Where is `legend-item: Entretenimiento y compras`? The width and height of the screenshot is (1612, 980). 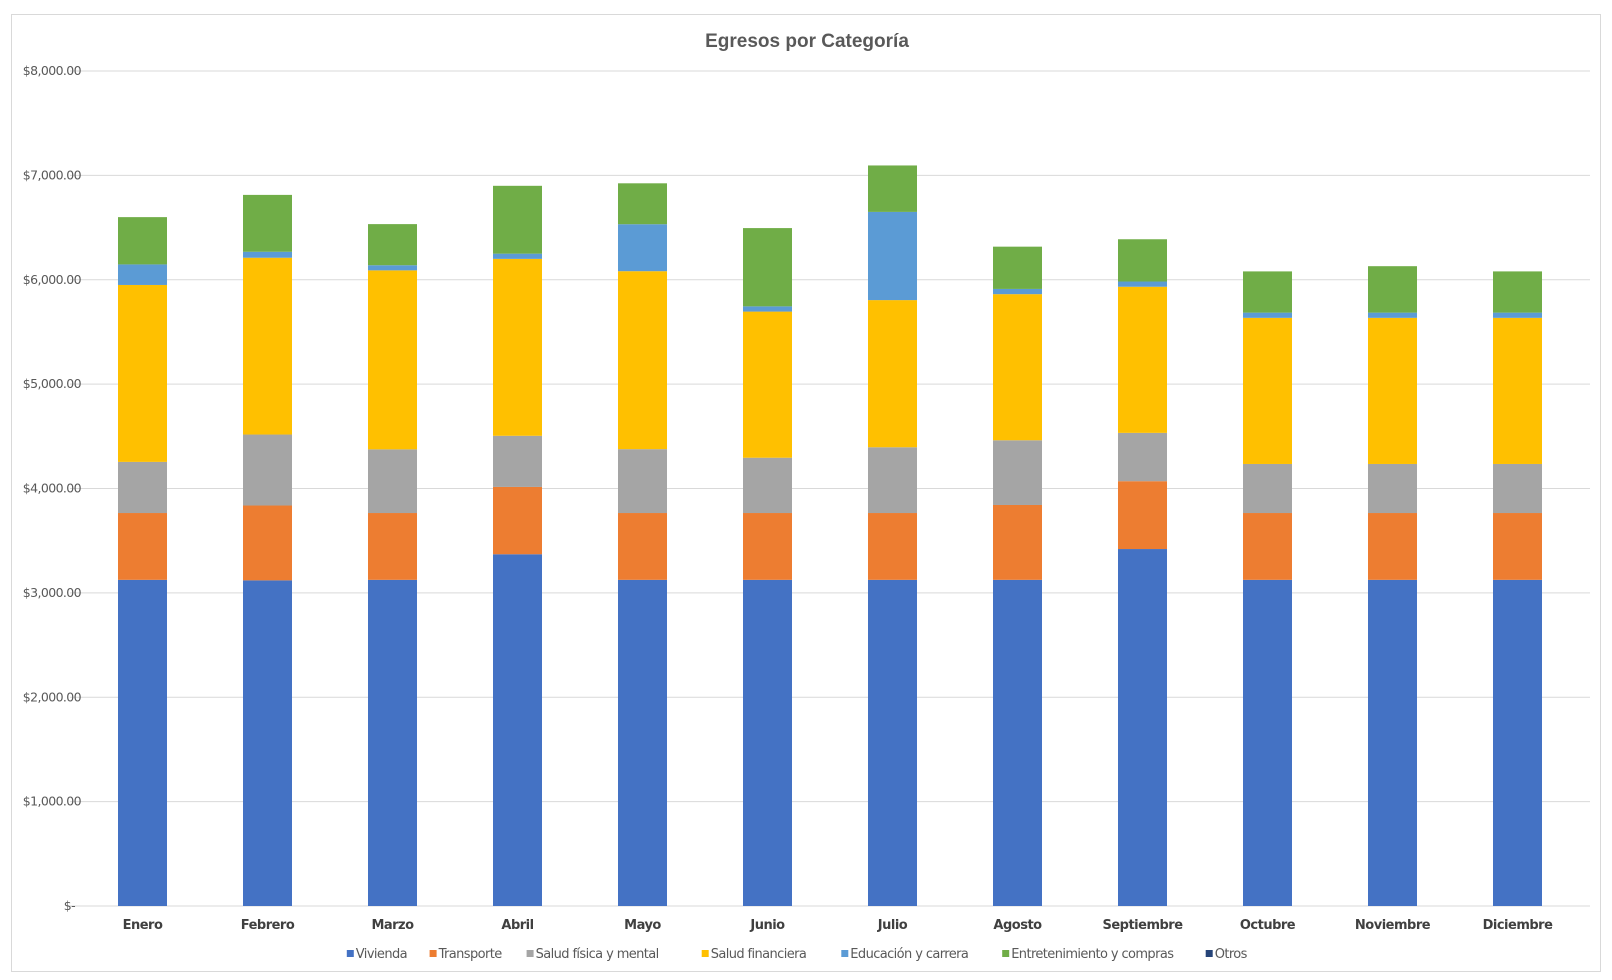 legend-item: Entretenimiento y compras is located at coordinates (1088, 954).